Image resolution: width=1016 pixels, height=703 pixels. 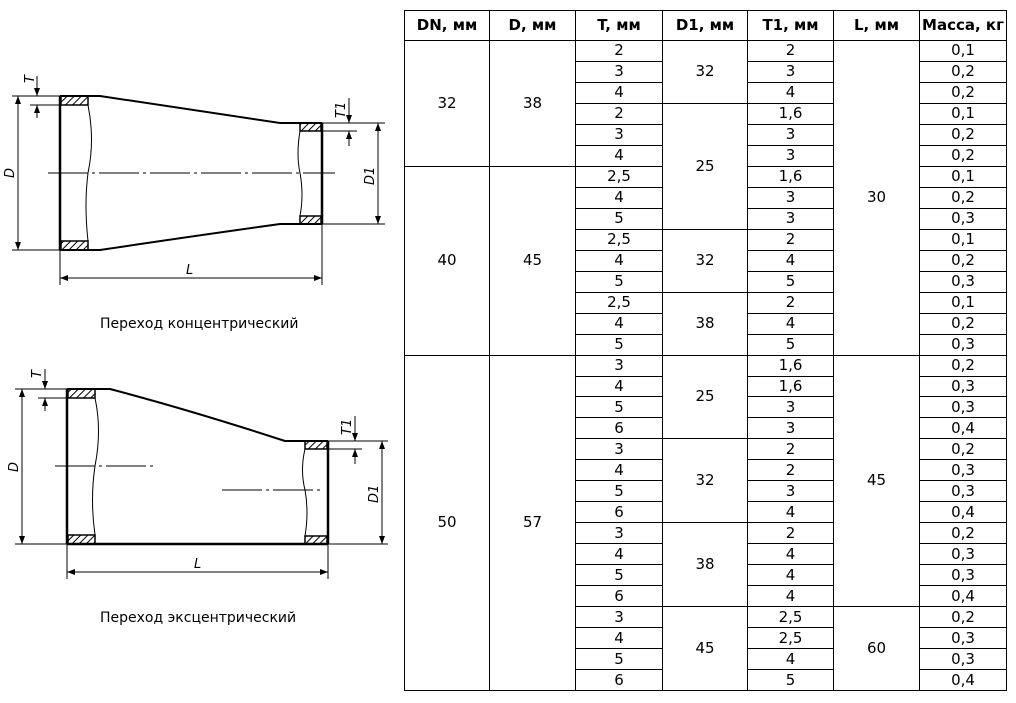 I want to click on table-row: 5 4 0,3, so click(x=706, y=659).